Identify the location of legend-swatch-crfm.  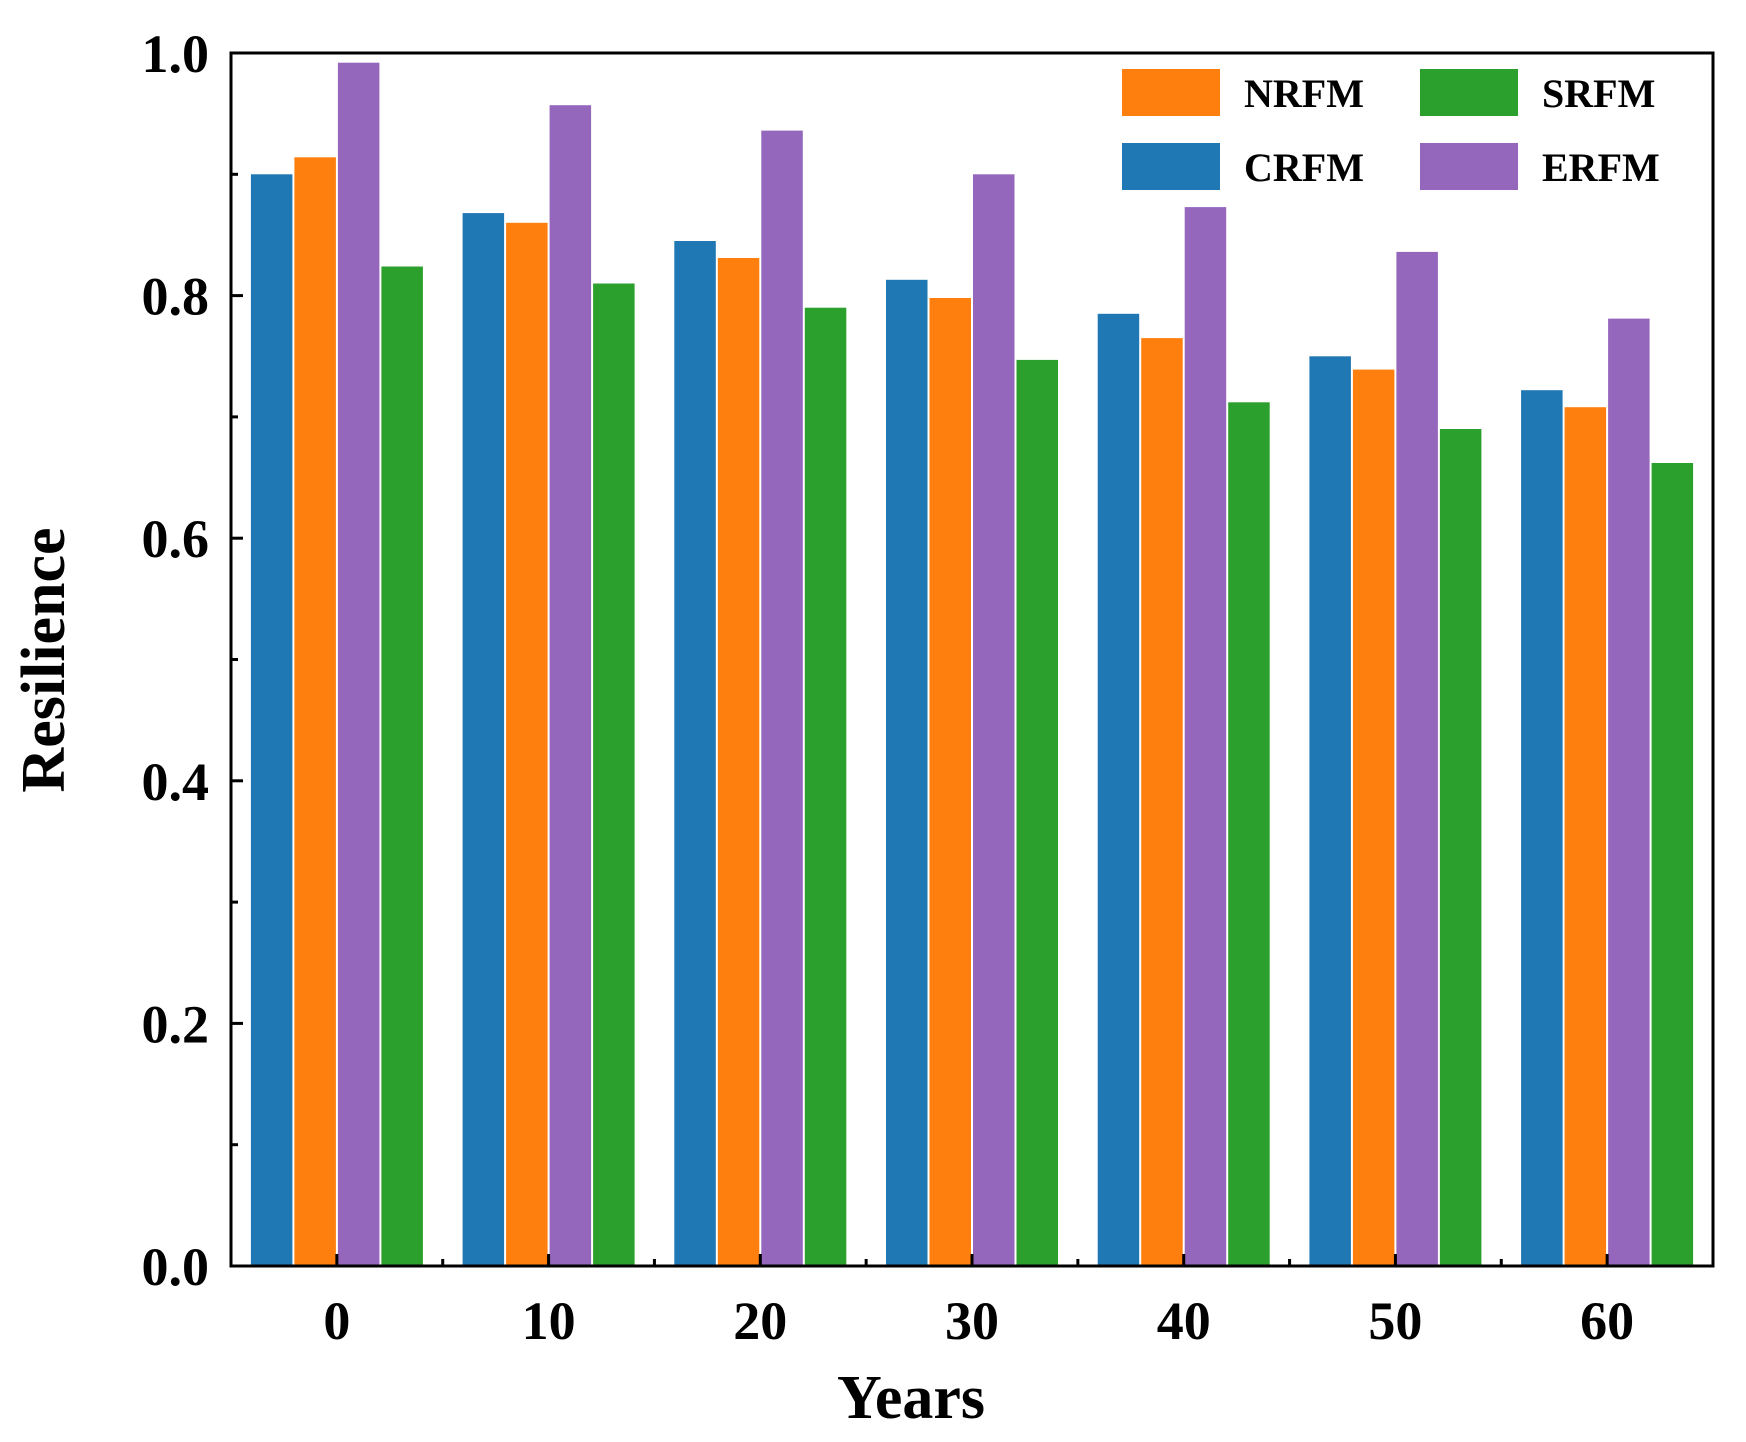
(1171, 166).